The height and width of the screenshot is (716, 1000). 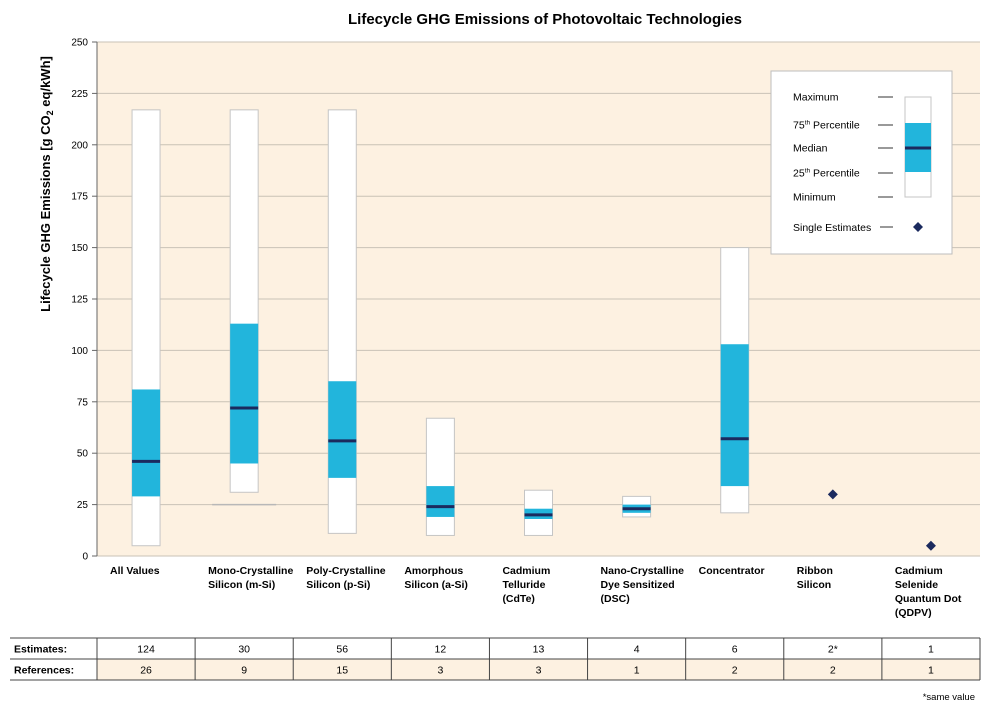 What do you see at coordinates (799, 126) in the screenshot?
I see `legend-label-num: 75` at bounding box center [799, 126].